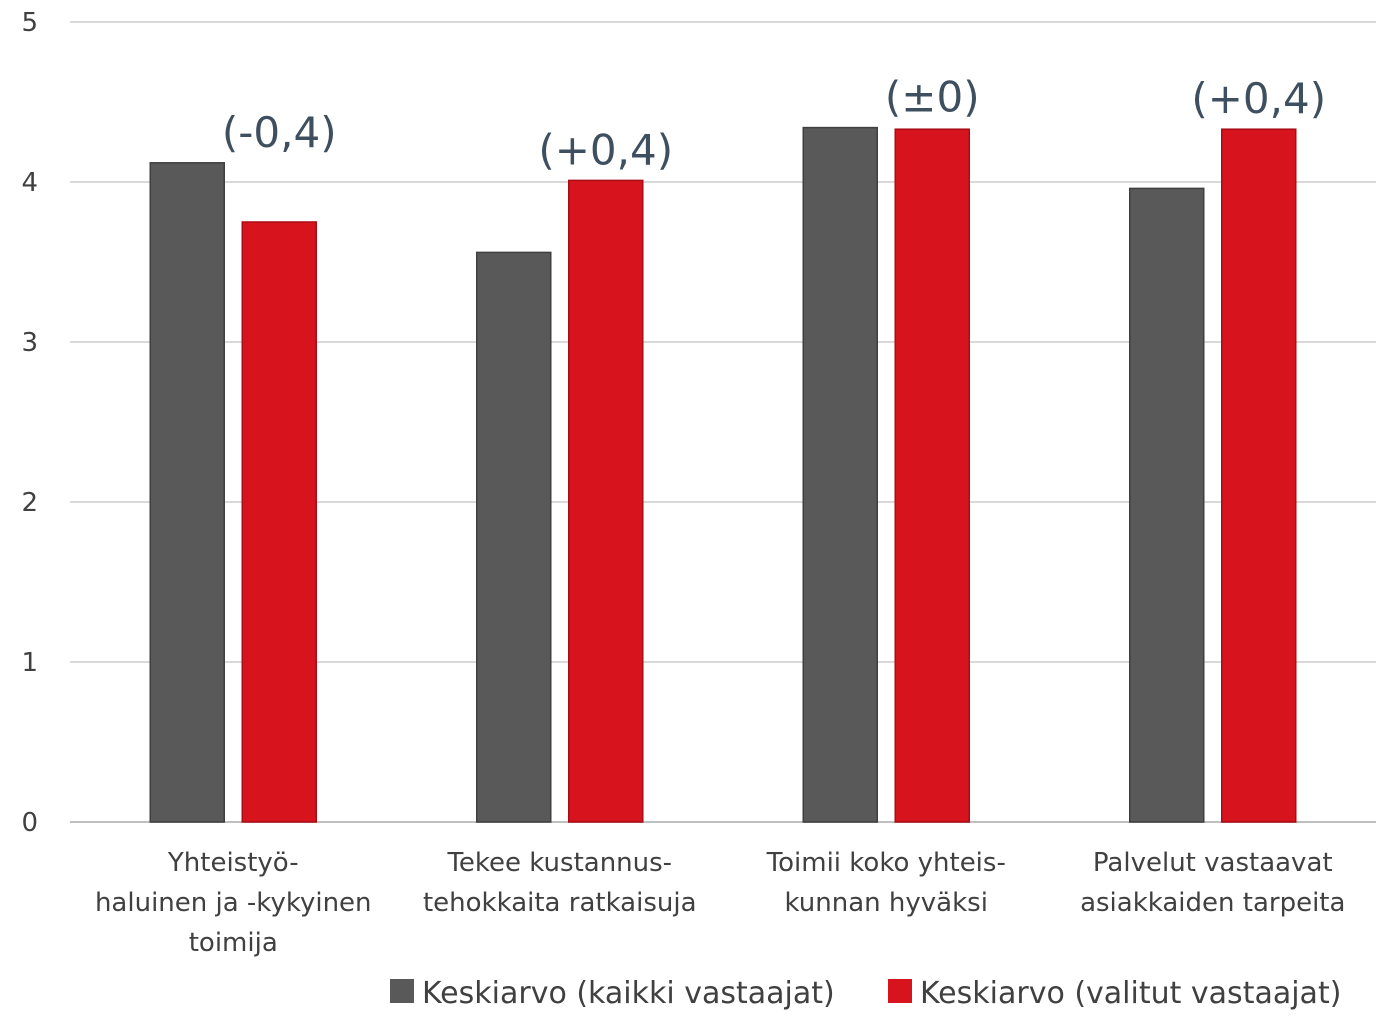 The image size is (1376, 1021). What do you see at coordinates (233, 863) in the screenshot?
I see `x-category-label: Yhteistyö-` at bounding box center [233, 863].